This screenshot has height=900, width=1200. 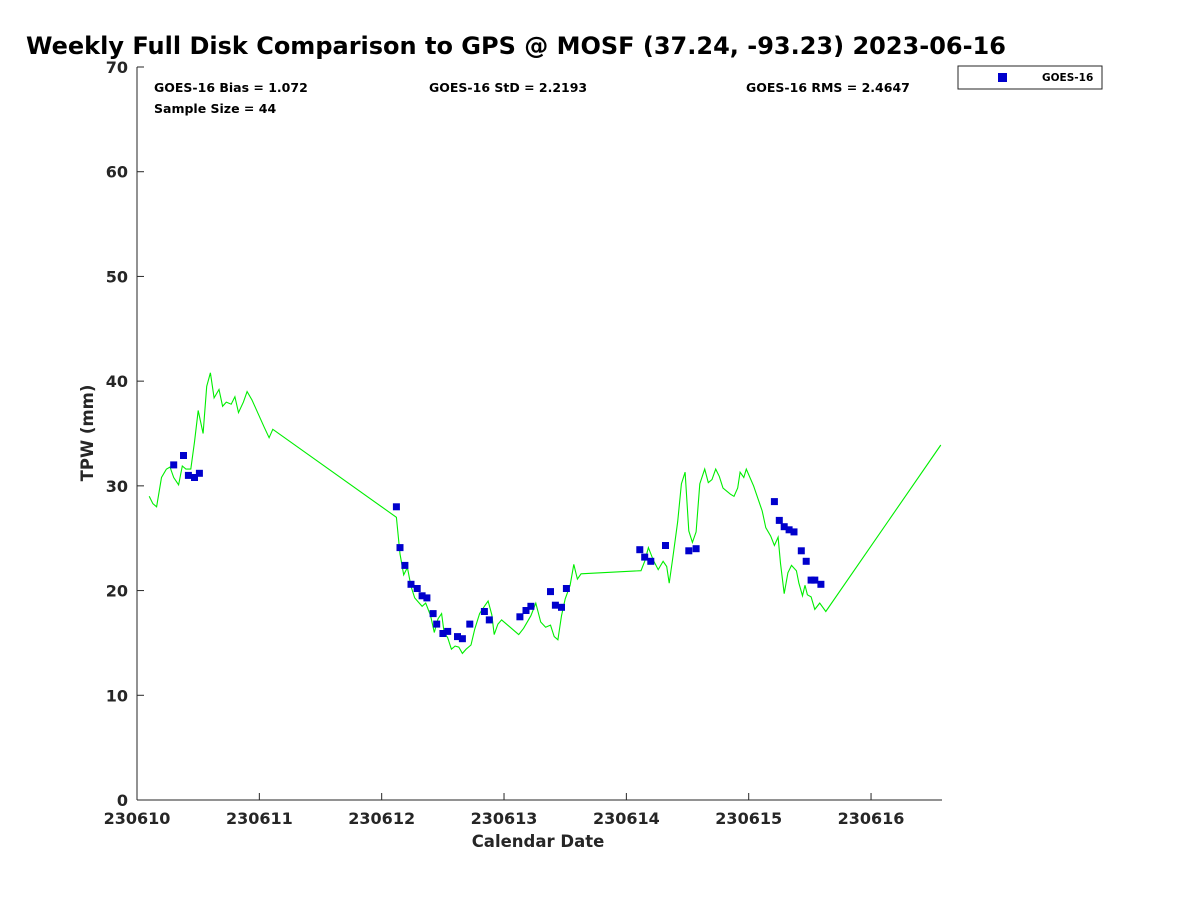 I want to click on x-tick-label: 230610, so click(x=137, y=818).